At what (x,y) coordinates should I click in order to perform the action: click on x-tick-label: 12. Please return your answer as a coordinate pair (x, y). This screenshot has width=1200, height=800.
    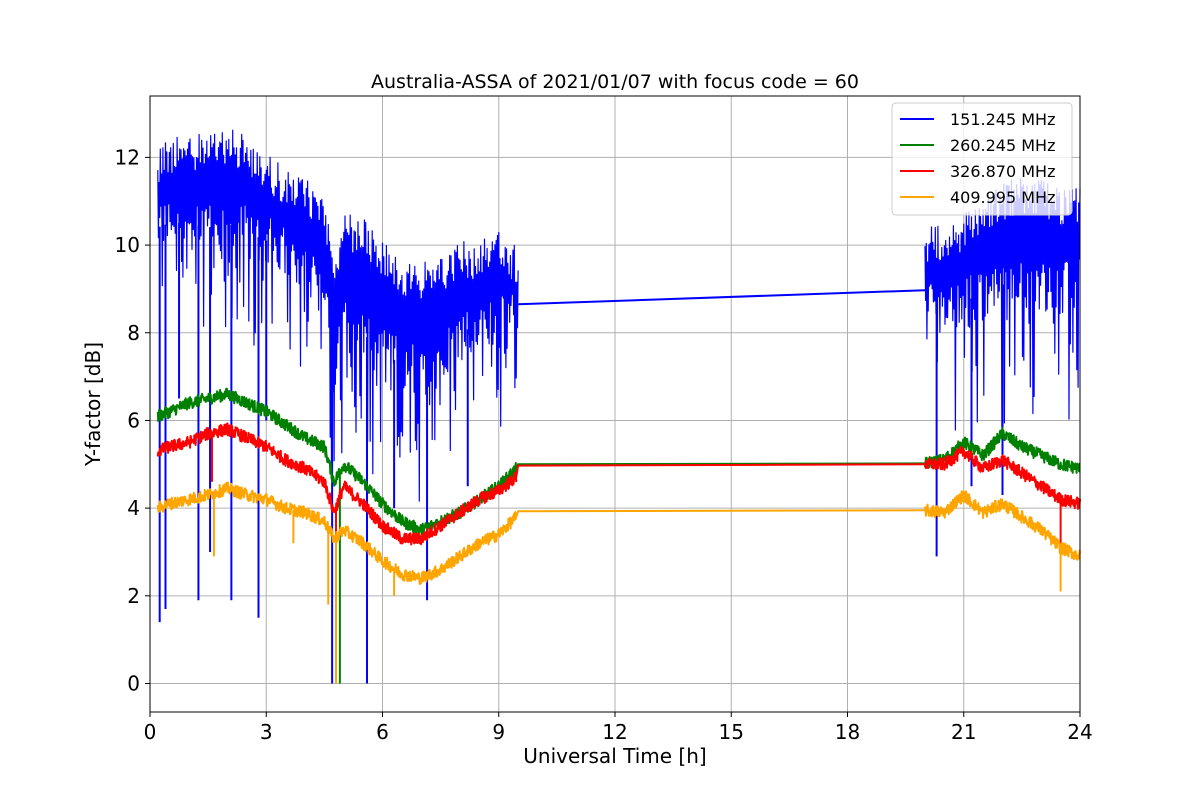
    Looking at the image, I should click on (614, 732).